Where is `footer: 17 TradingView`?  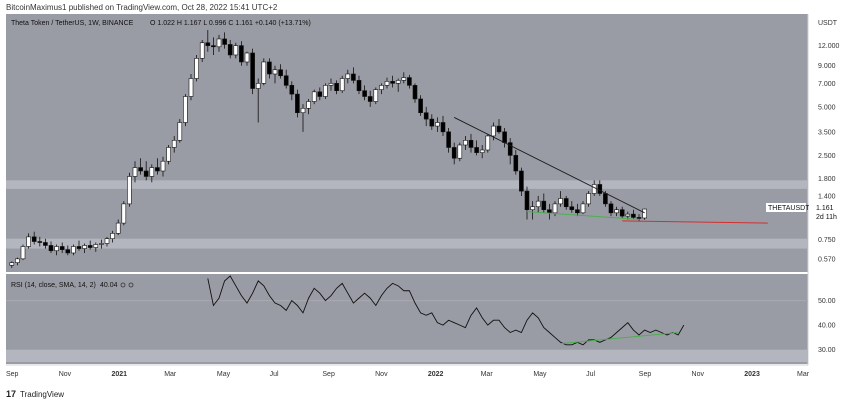 footer: 17 TradingView is located at coordinates (35, 394).